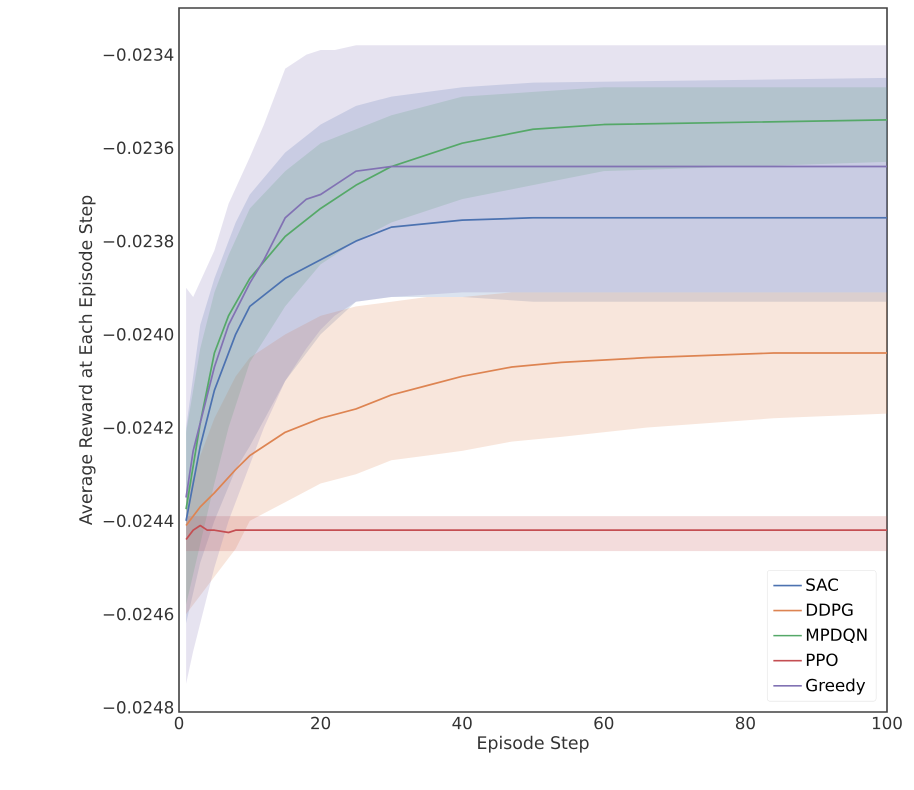 The width and height of the screenshot is (914, 790). I want to click on x-tick-label: 80, so click(745, 723).